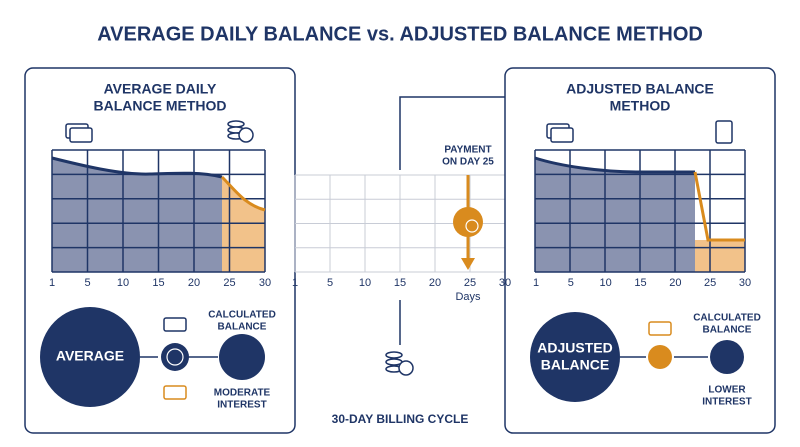 This screenshot has width=800, height=447. Describe the element at coordinates (575, 365) in the screenshot. I see `circle-label: BALANCE` at that location.